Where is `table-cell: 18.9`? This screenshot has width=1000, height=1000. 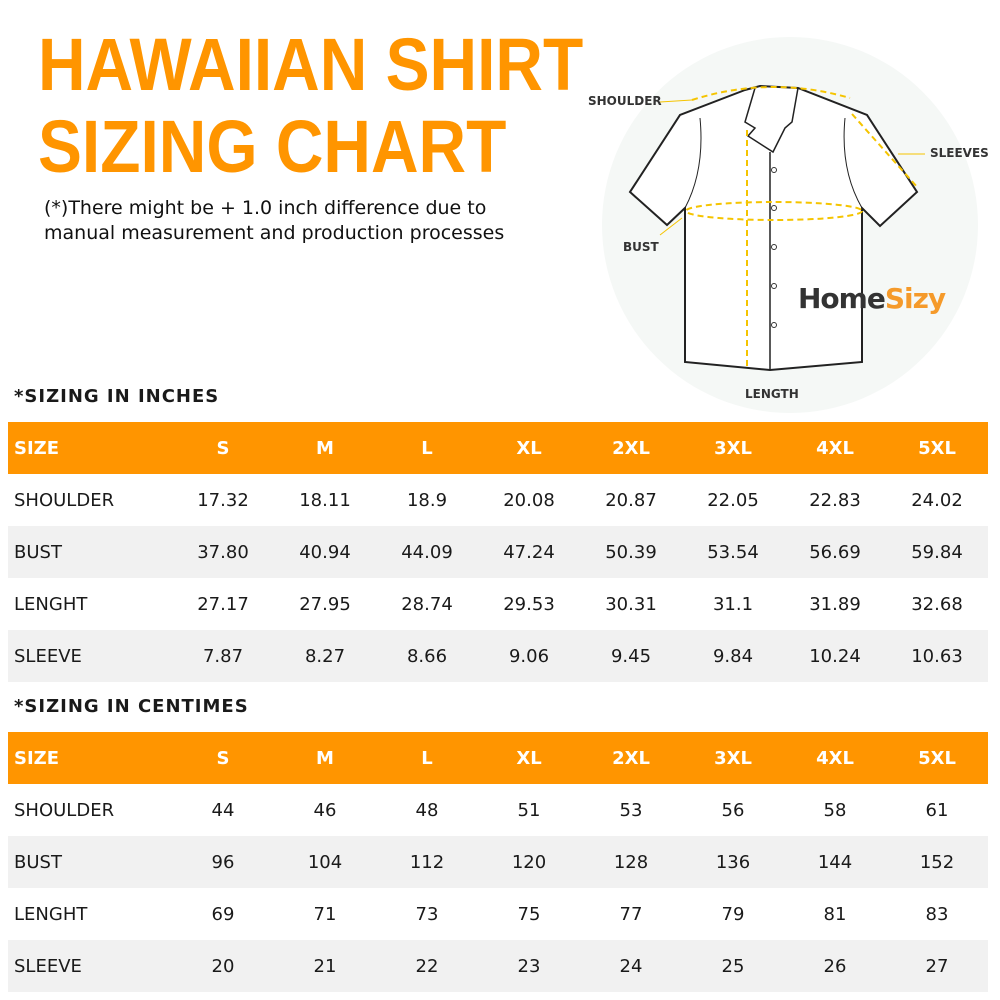
table-cell: 18.9 is located at coordinates (427, 500).